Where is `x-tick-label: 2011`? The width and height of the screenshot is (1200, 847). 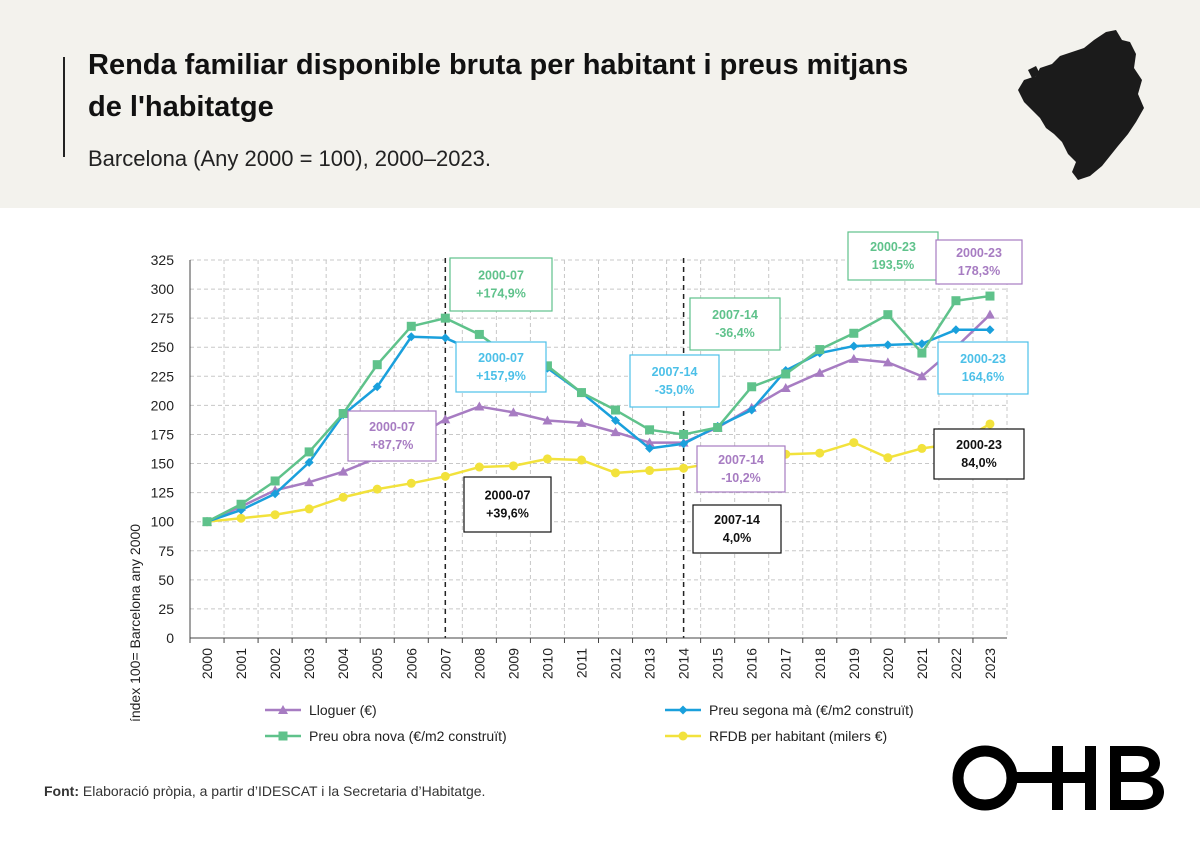
x-tick-label: 2011 is located at coordinates (581, 663).